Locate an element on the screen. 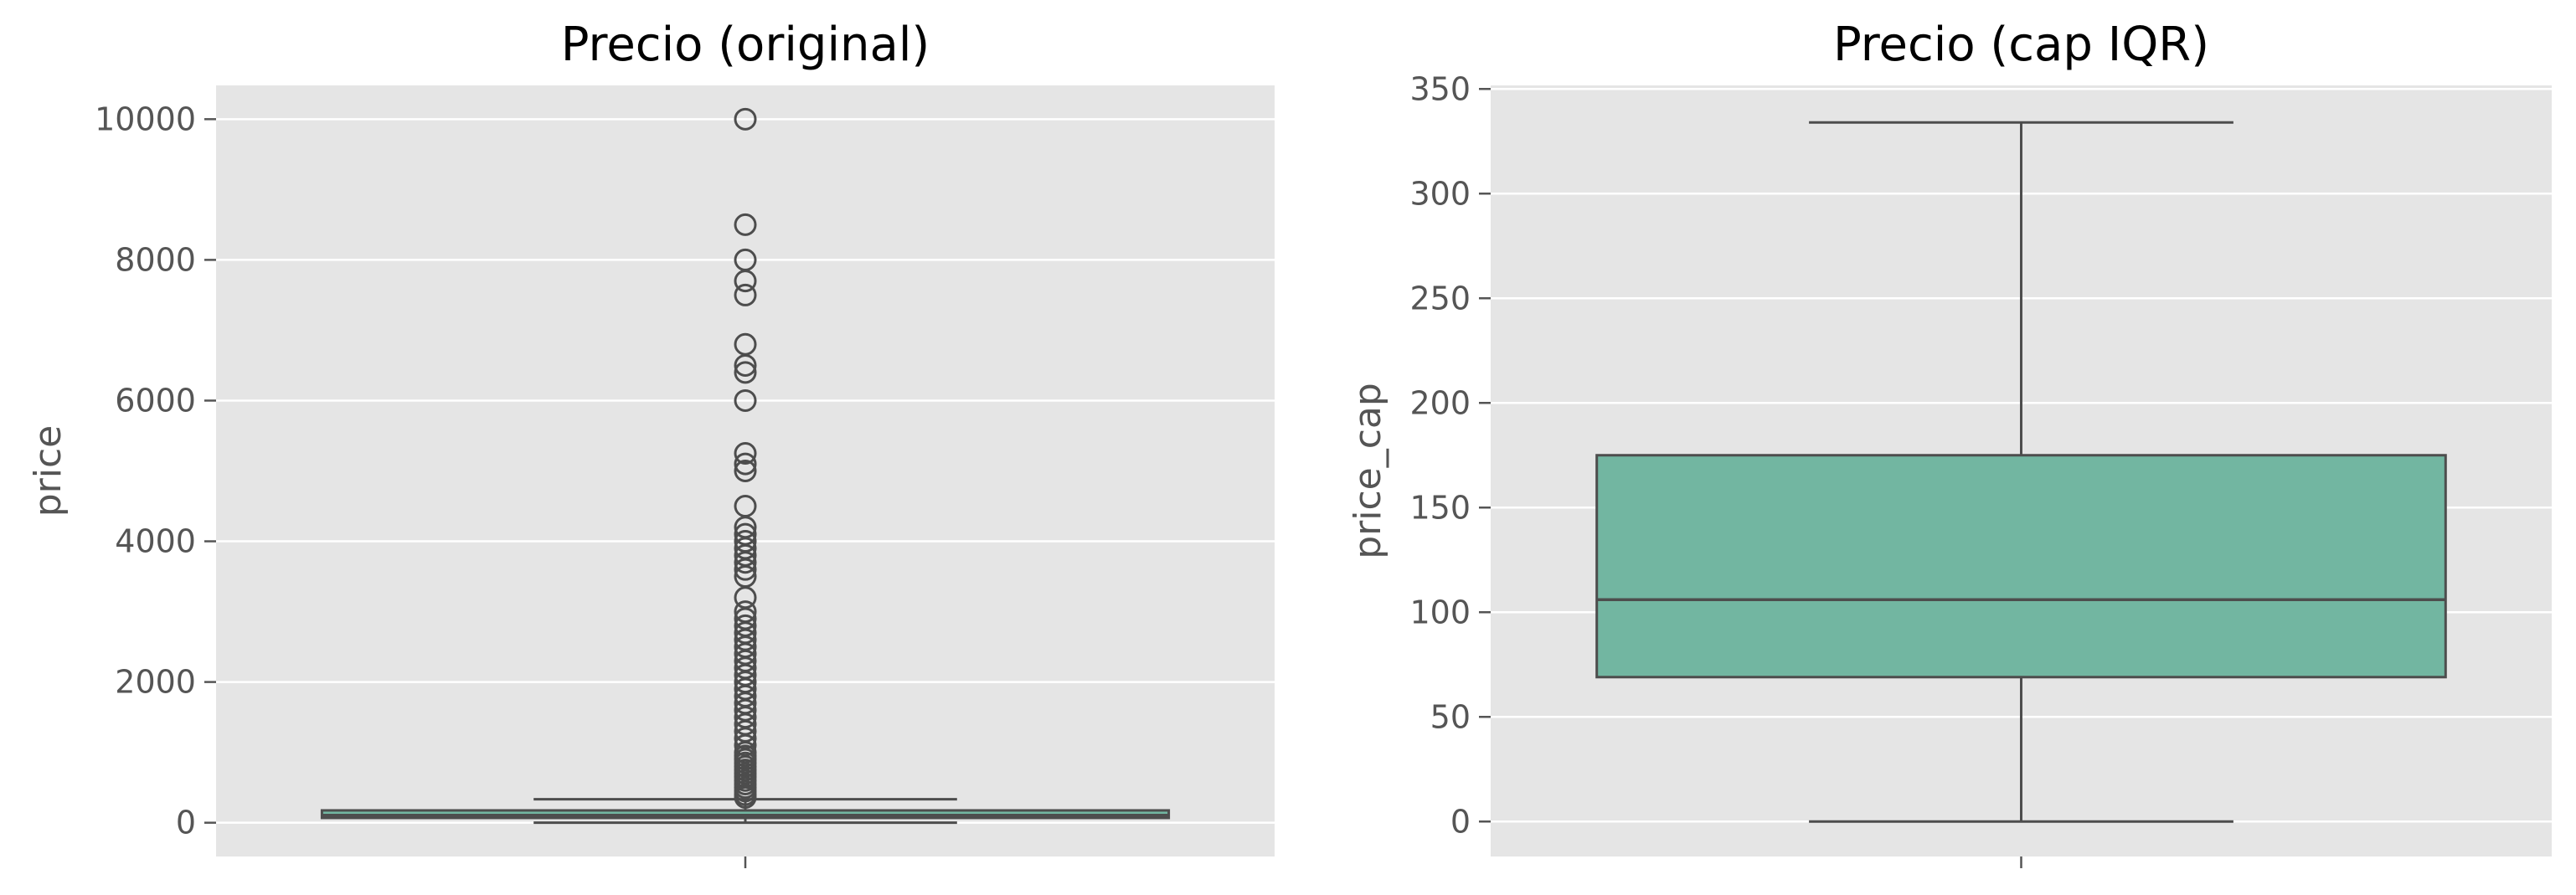 This screenshot has width=2576, height=895. y-axis-label: price_cap is located at coordinates (1368, 471).